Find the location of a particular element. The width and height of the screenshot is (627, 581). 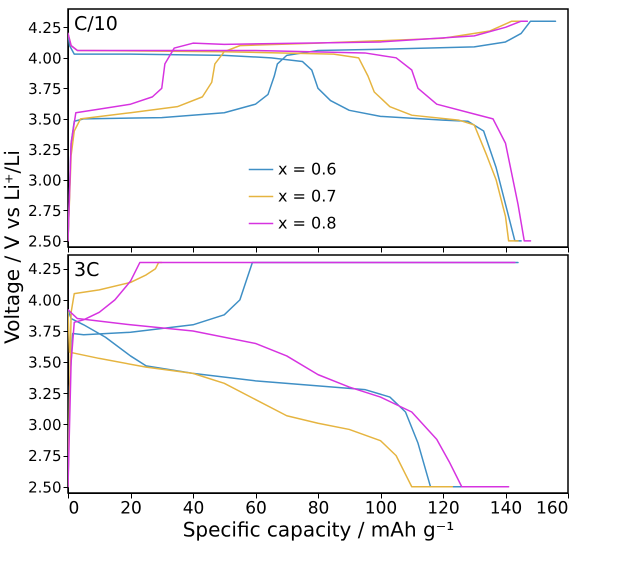

annotation: 3C is located at coordinates (87, 270).